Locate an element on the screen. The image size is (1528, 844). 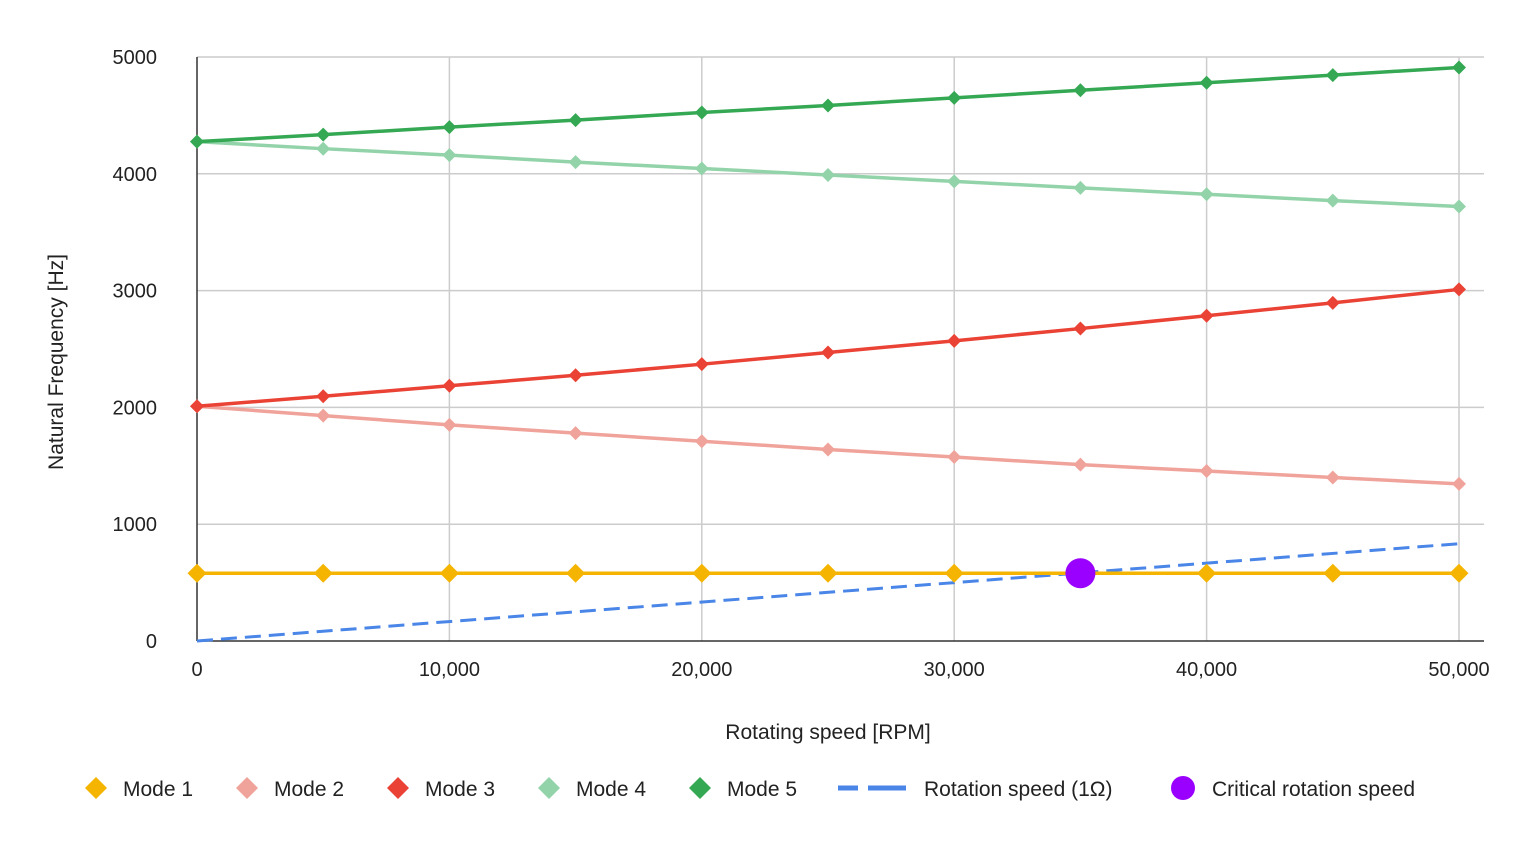
x-tick-label: 40,000 is located at coordinates (1206, 670).